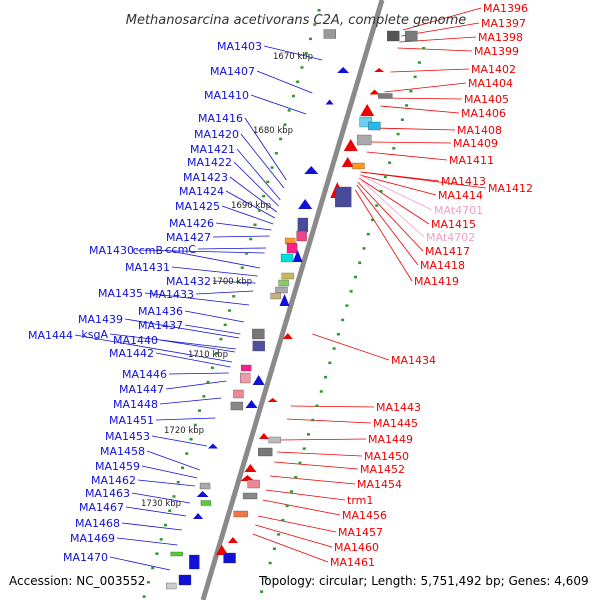  What do you see at coordinates (332, 406) in the screenshot?
I see `leader-line-ma1443` at bounding box center [332, 406].